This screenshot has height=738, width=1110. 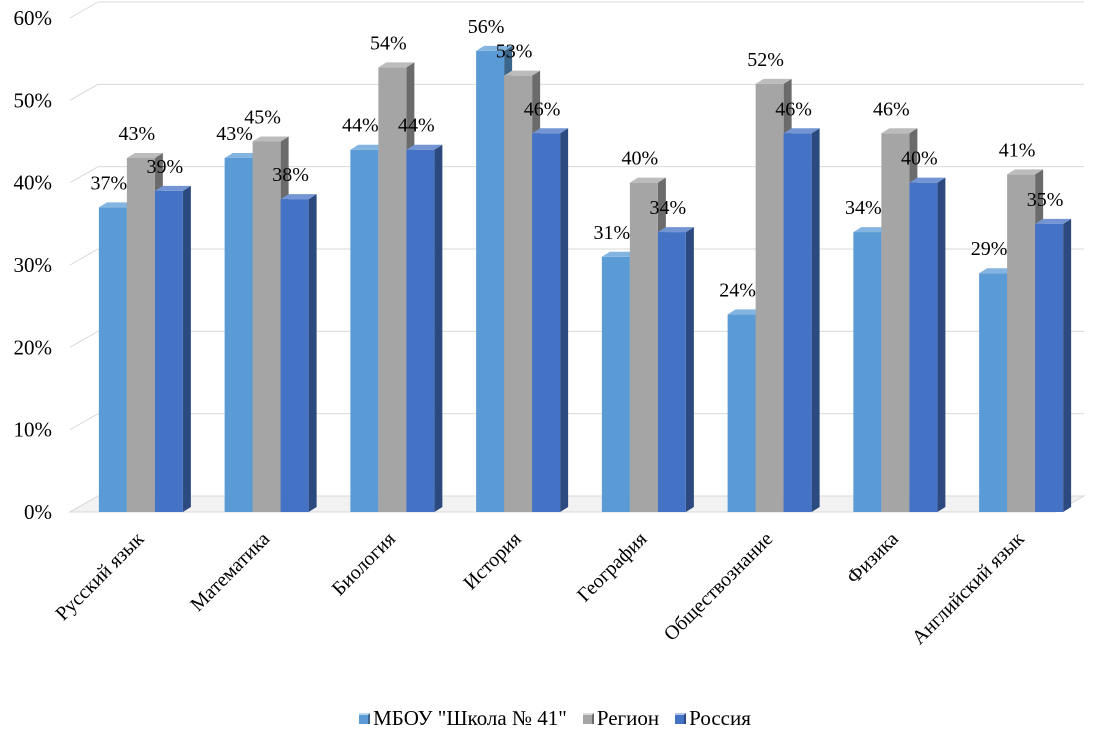 What do you see at coordinates (1017, 150) in the screenshot?
I see `data-label: 41%` at bounding box center [1017, 150].